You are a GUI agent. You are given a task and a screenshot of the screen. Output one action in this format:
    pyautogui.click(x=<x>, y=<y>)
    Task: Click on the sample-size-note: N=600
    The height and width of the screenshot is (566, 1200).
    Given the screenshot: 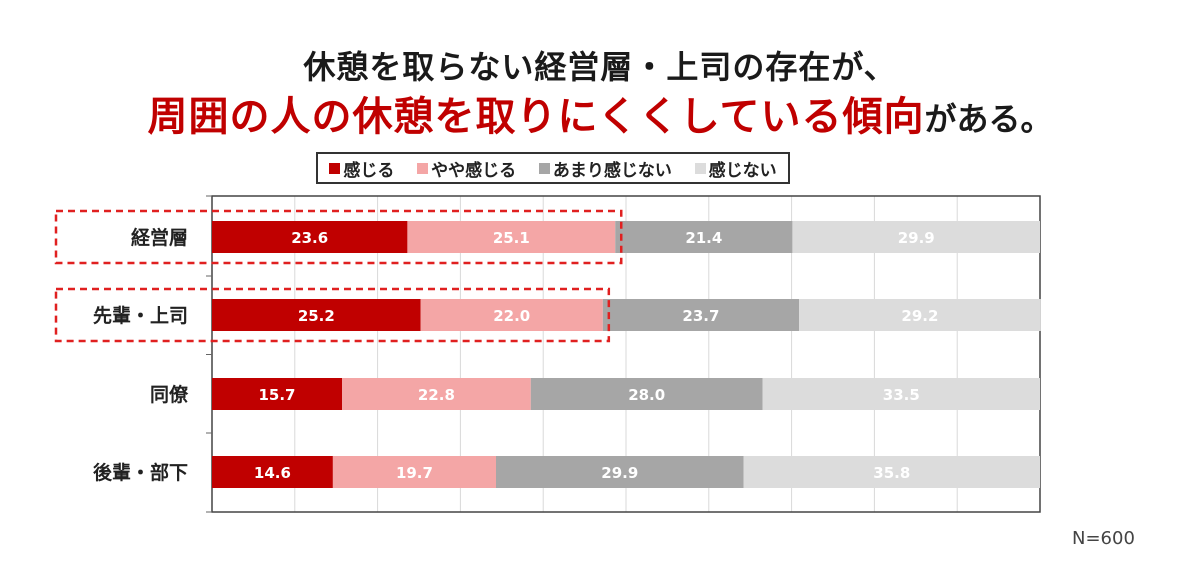 What is the action you would take?
    pyautogui.click(x=1103, y=538)
    